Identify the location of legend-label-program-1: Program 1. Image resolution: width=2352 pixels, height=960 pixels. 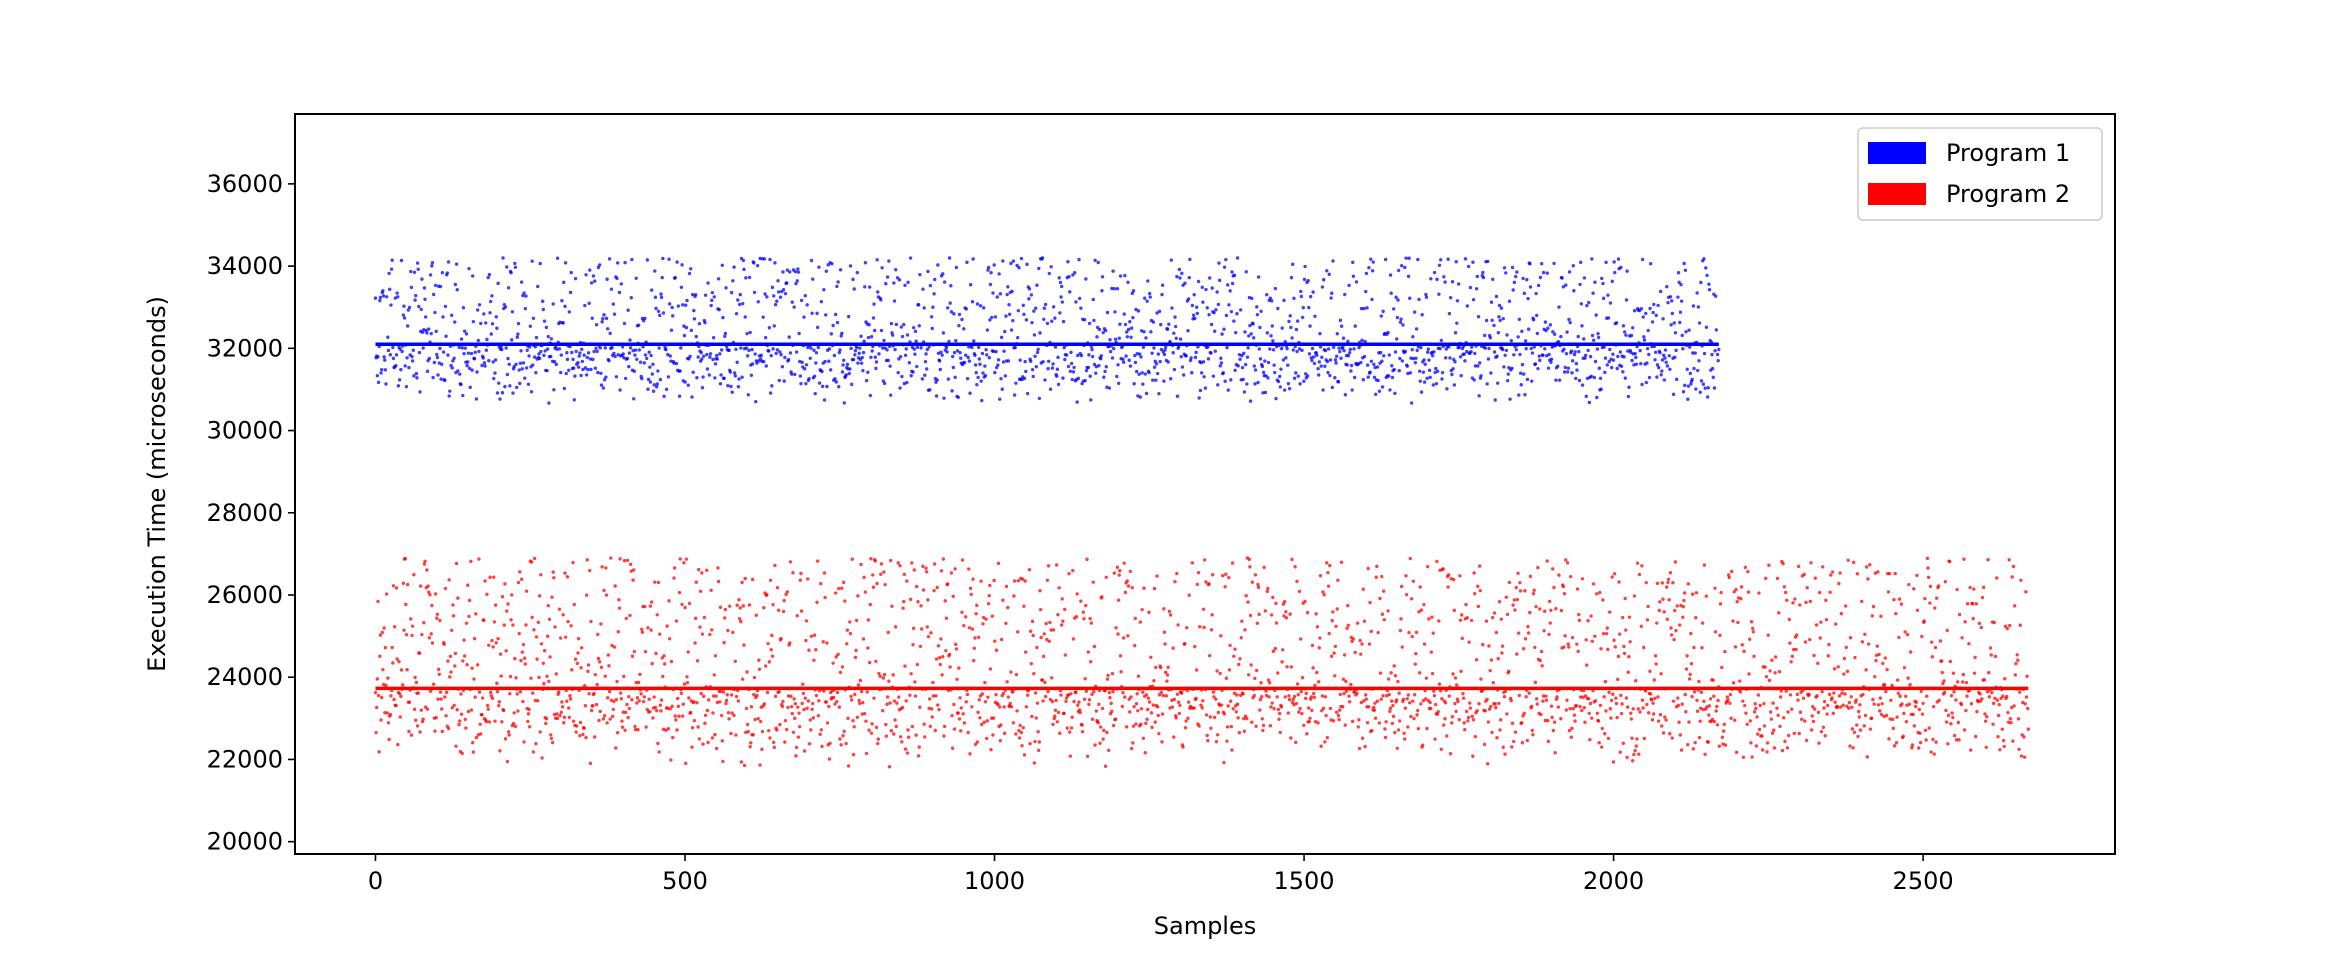
(2008, 153).